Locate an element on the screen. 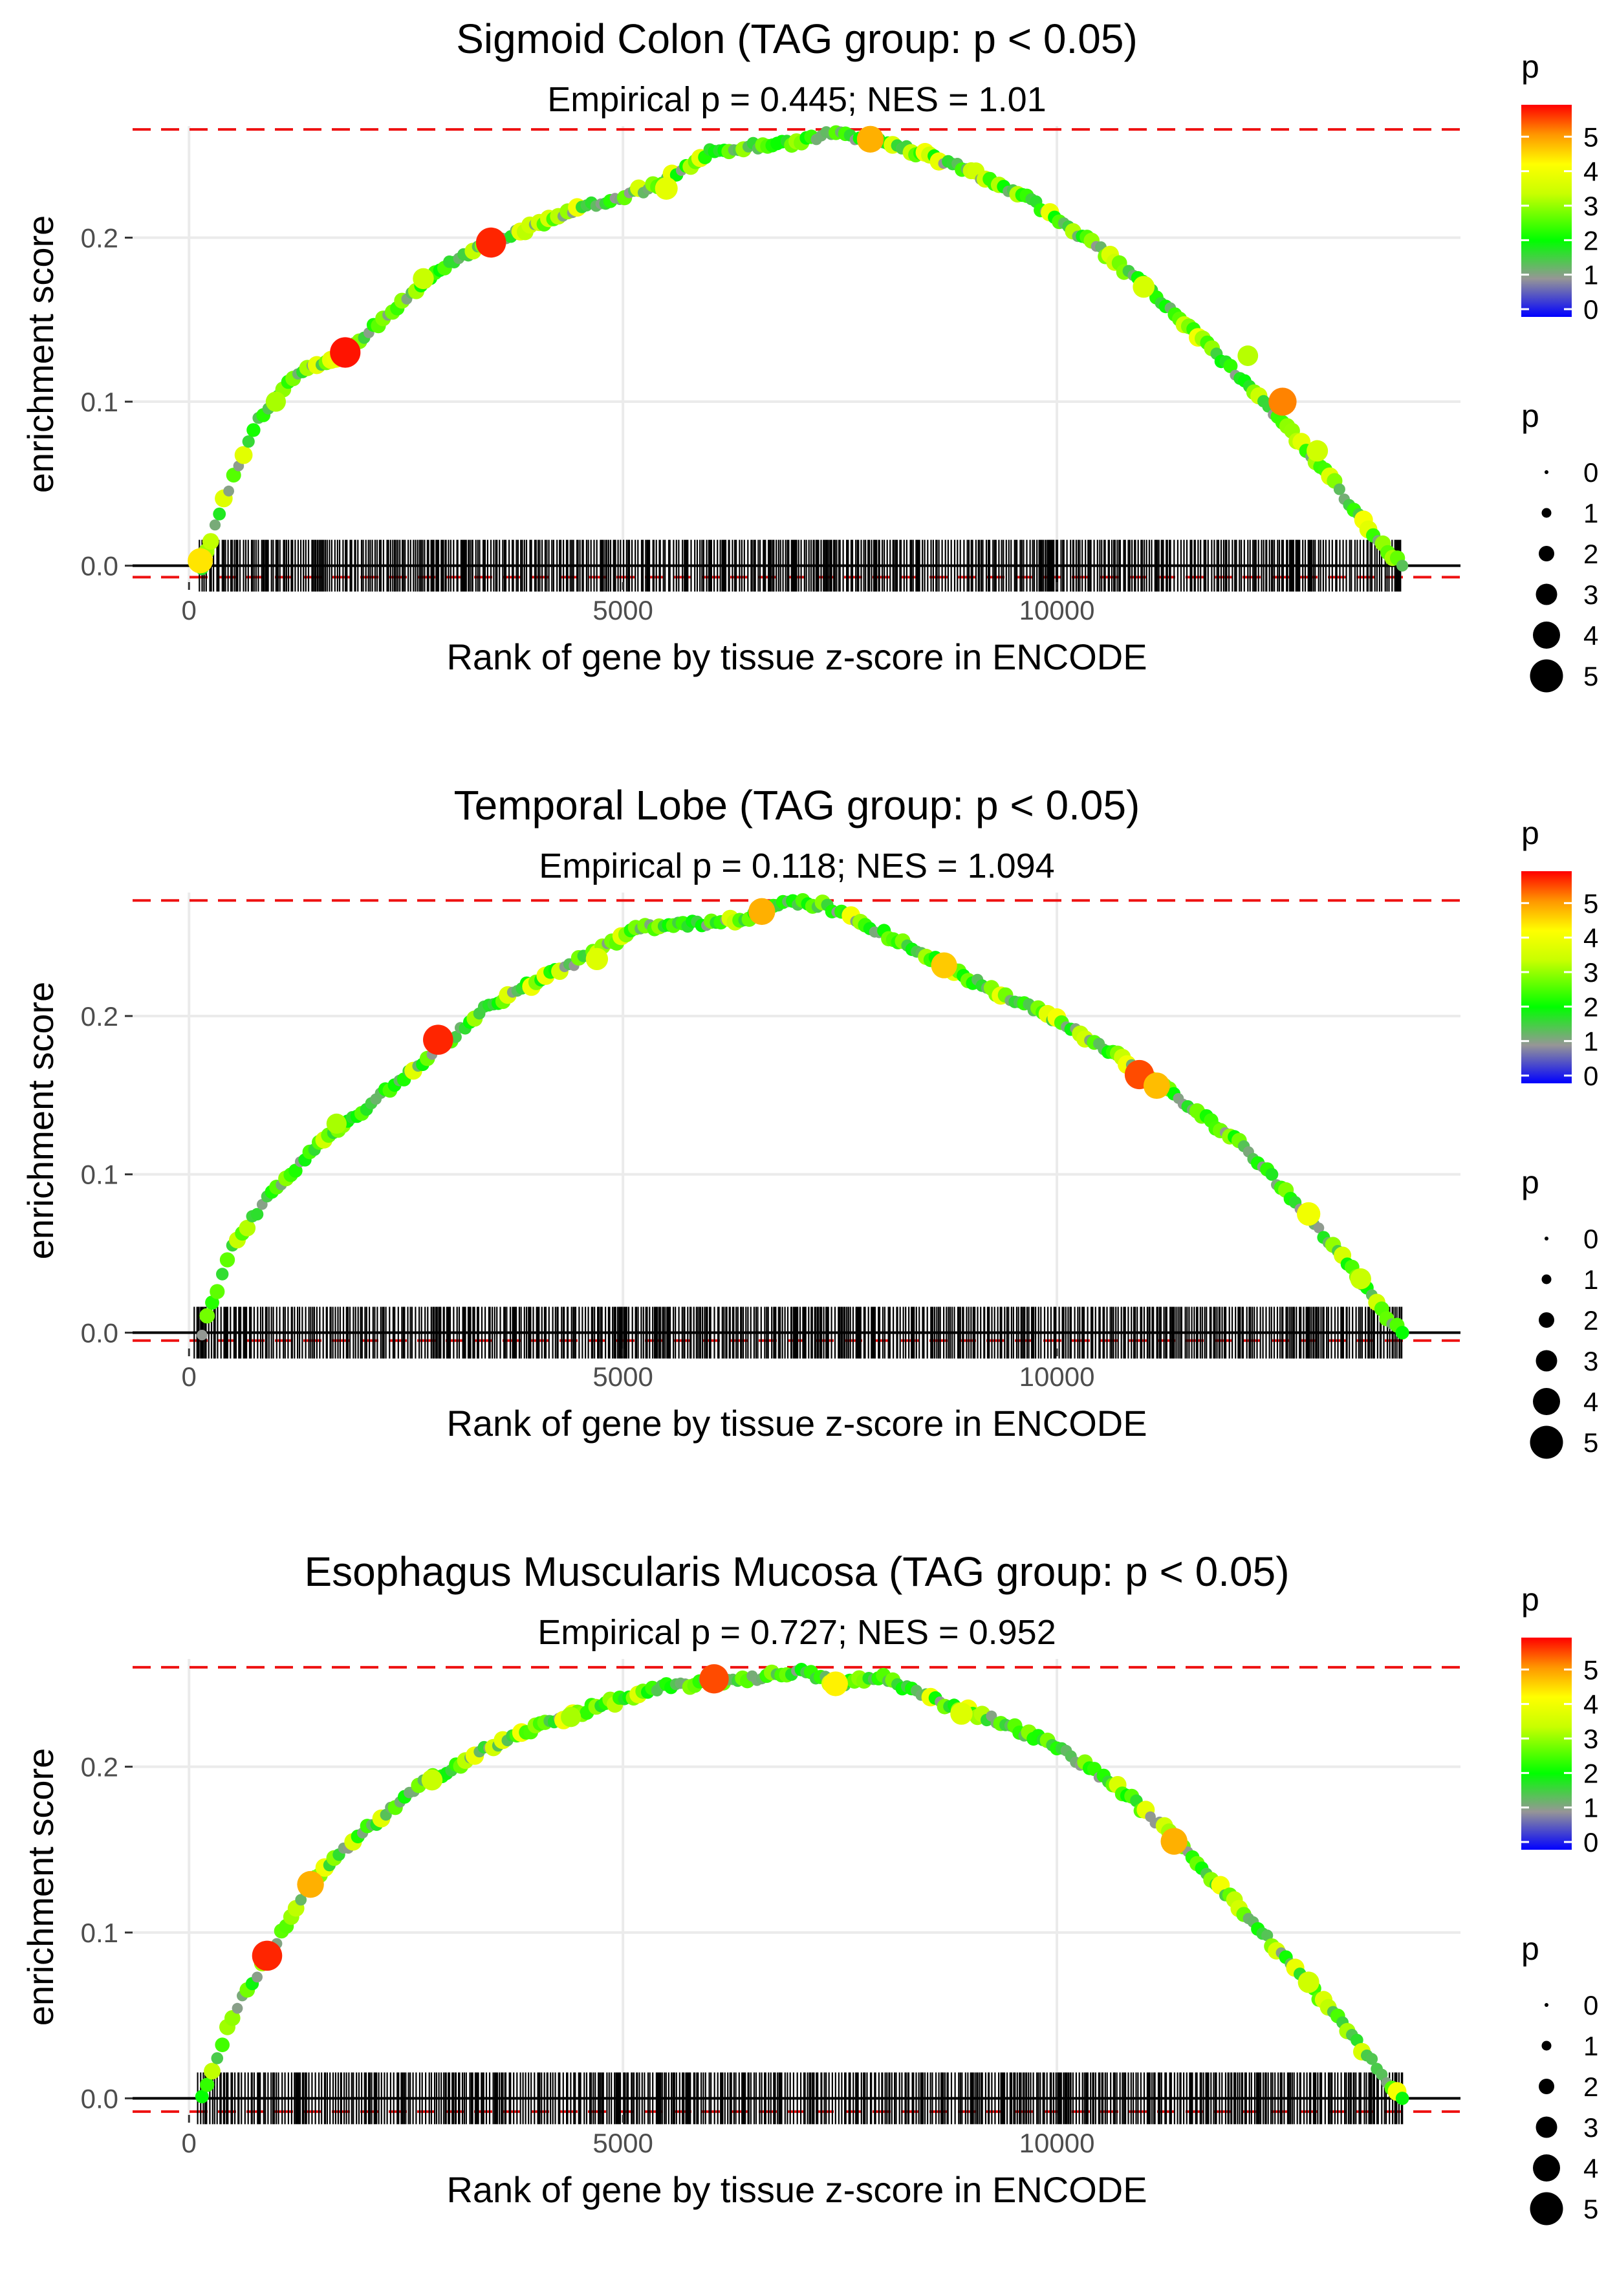 This screenshot has height=2296, width=1617. y-tick-label: 0.0 is located at coordinates (100, 1333).